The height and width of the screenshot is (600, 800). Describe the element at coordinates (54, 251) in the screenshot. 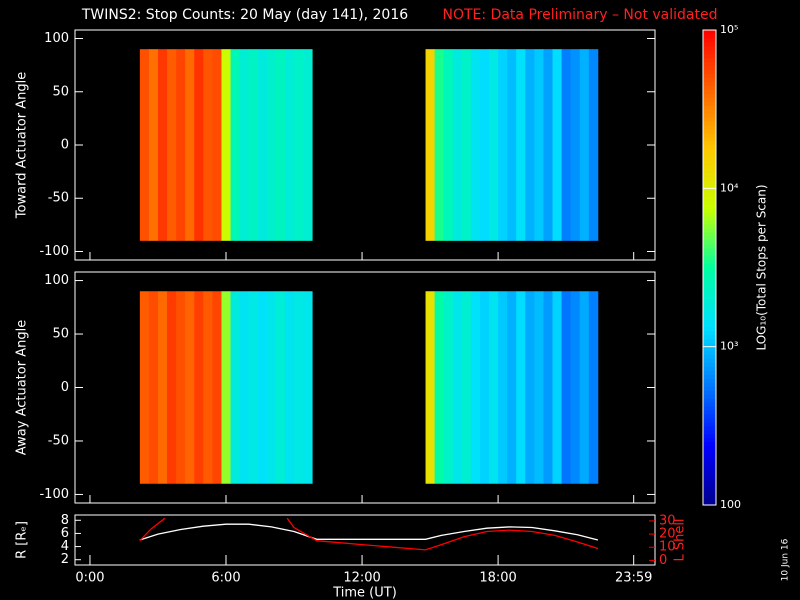

I see `y-tick-label: -100` at that location.